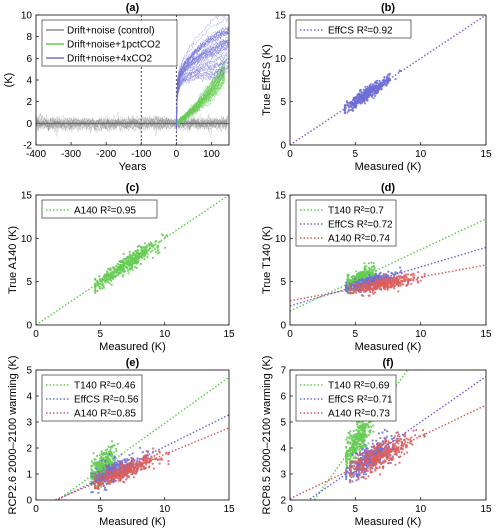 This screenshot has height=530, width=500. Describe the element at coordinates (105, 414) in the screenshot. I see `legend-label: A140 R²=0.85` at that location.